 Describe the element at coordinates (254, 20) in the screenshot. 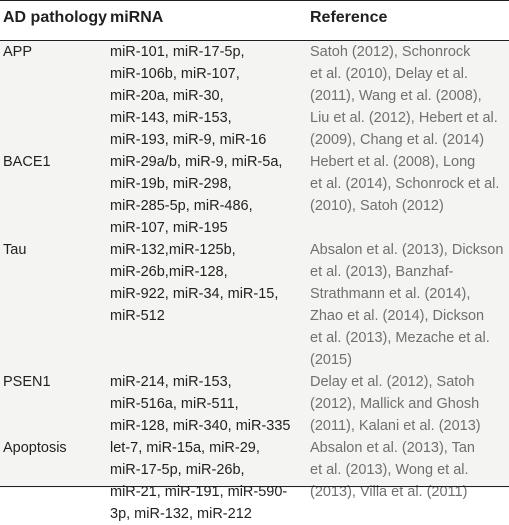

I see `table-header: AD pathology miRNA Reference` at that location.